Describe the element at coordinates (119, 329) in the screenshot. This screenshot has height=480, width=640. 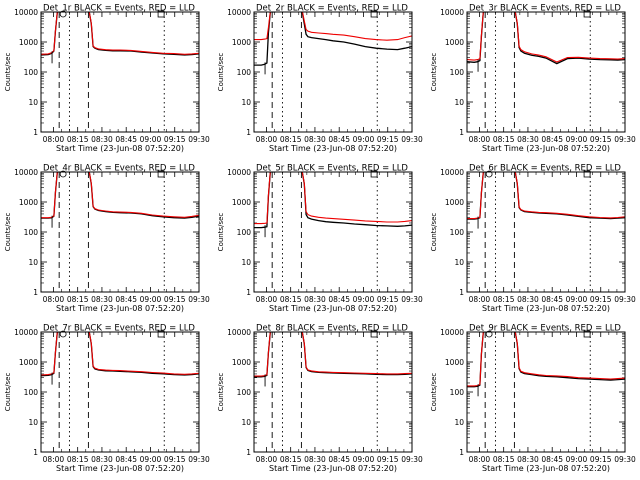
I see `panel-title: Det_7r BLACK = Events, RED = LLD` at that location.